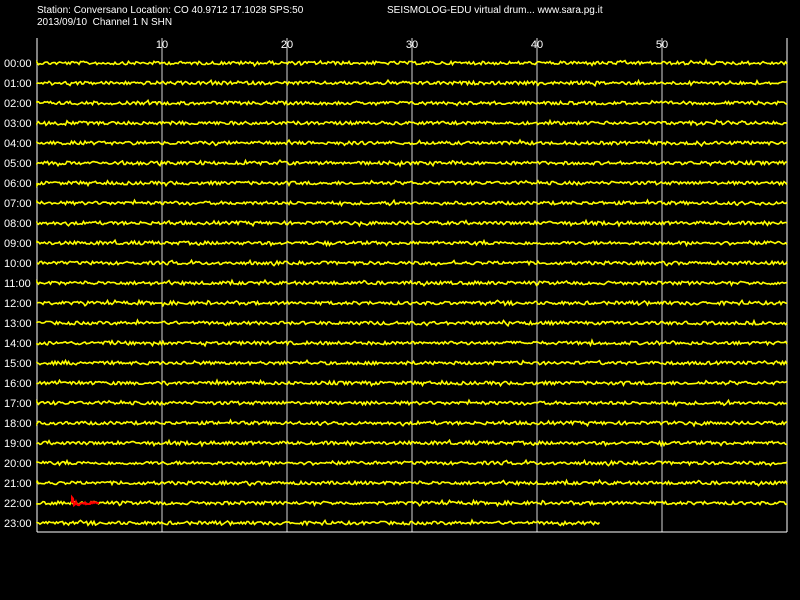  I want to click on x-tick-label: 10, so click(162, 45).